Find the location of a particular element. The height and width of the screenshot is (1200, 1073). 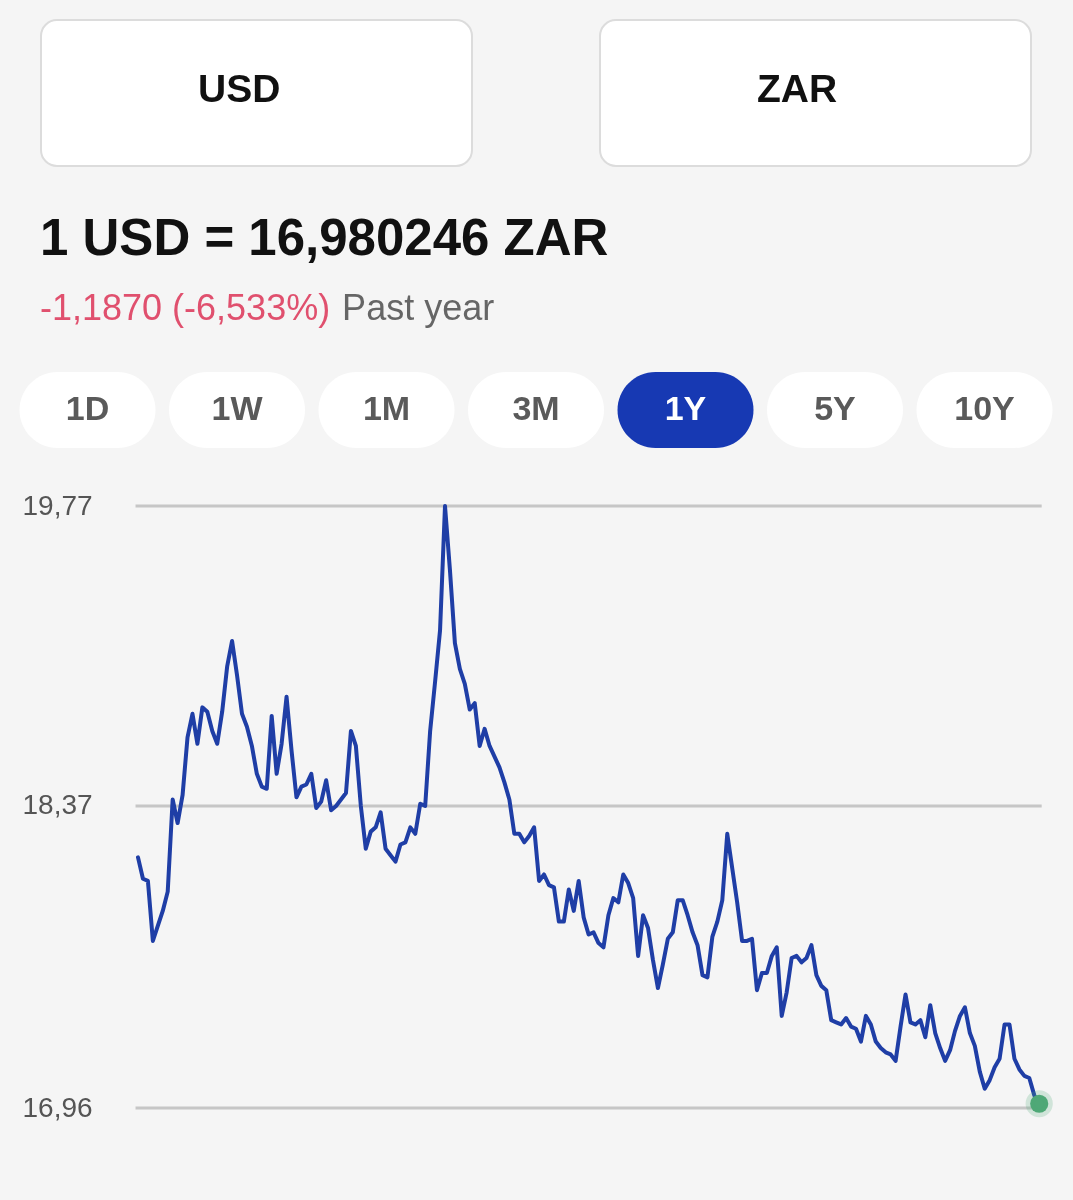

text: ZAR is located at coordinates (797, 88).